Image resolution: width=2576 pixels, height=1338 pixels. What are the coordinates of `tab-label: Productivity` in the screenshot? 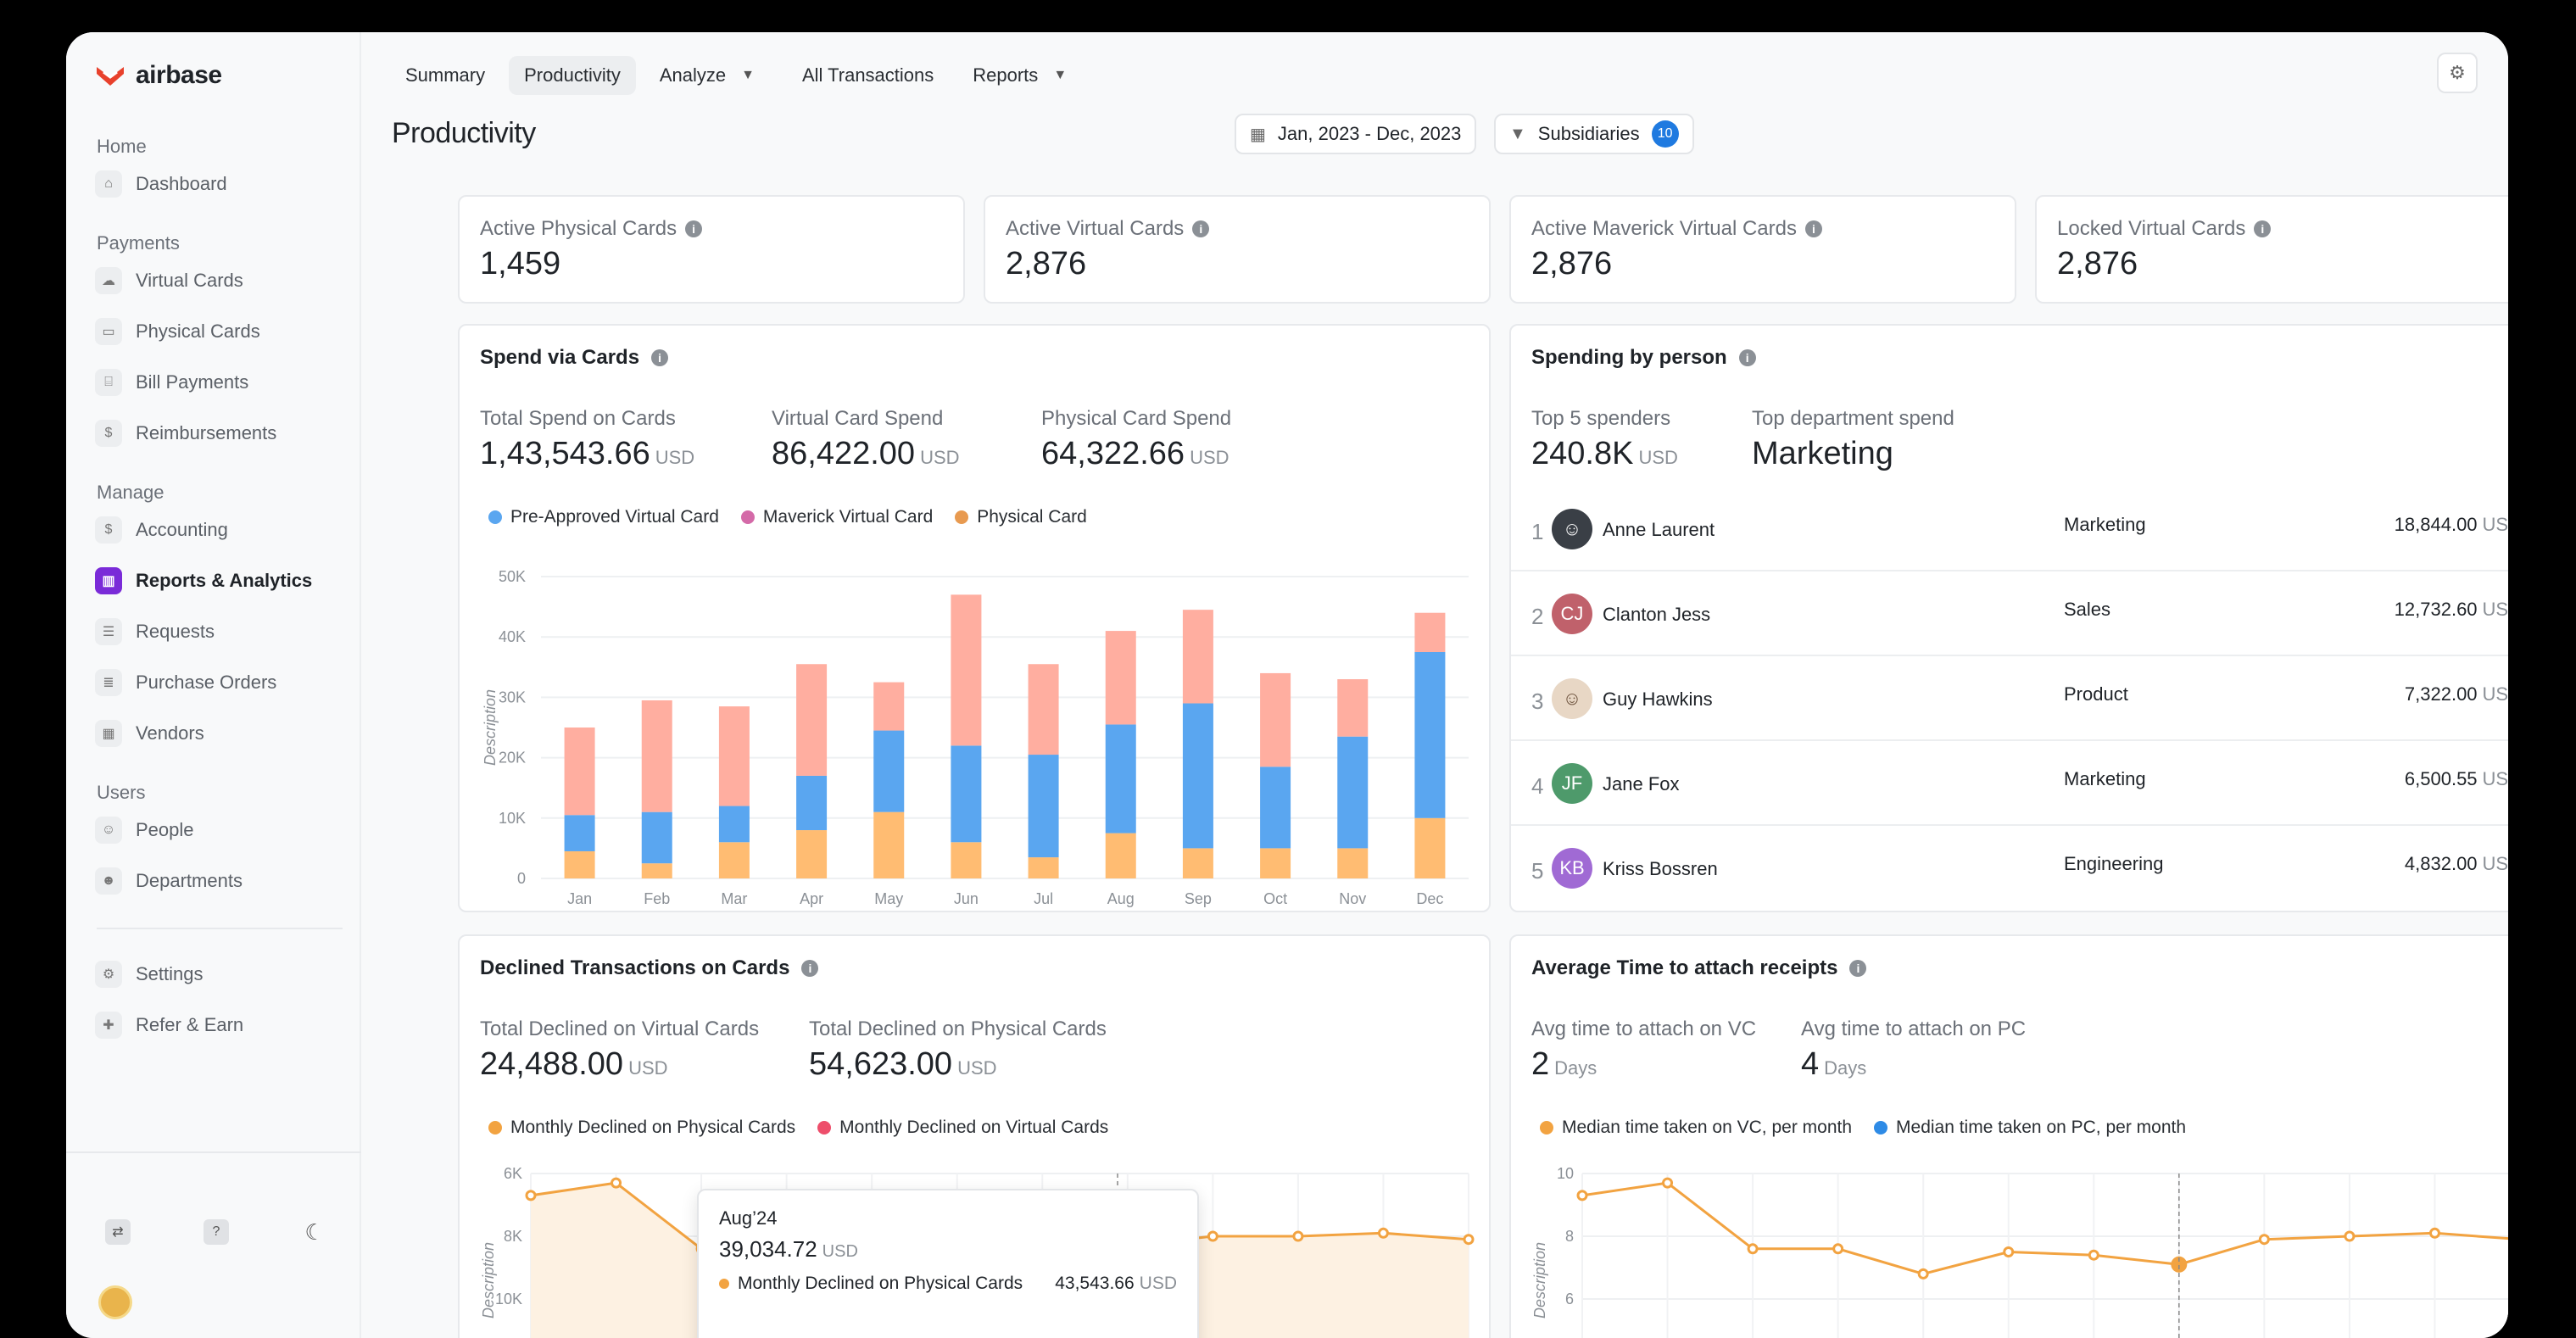 It's located at (572, 75).